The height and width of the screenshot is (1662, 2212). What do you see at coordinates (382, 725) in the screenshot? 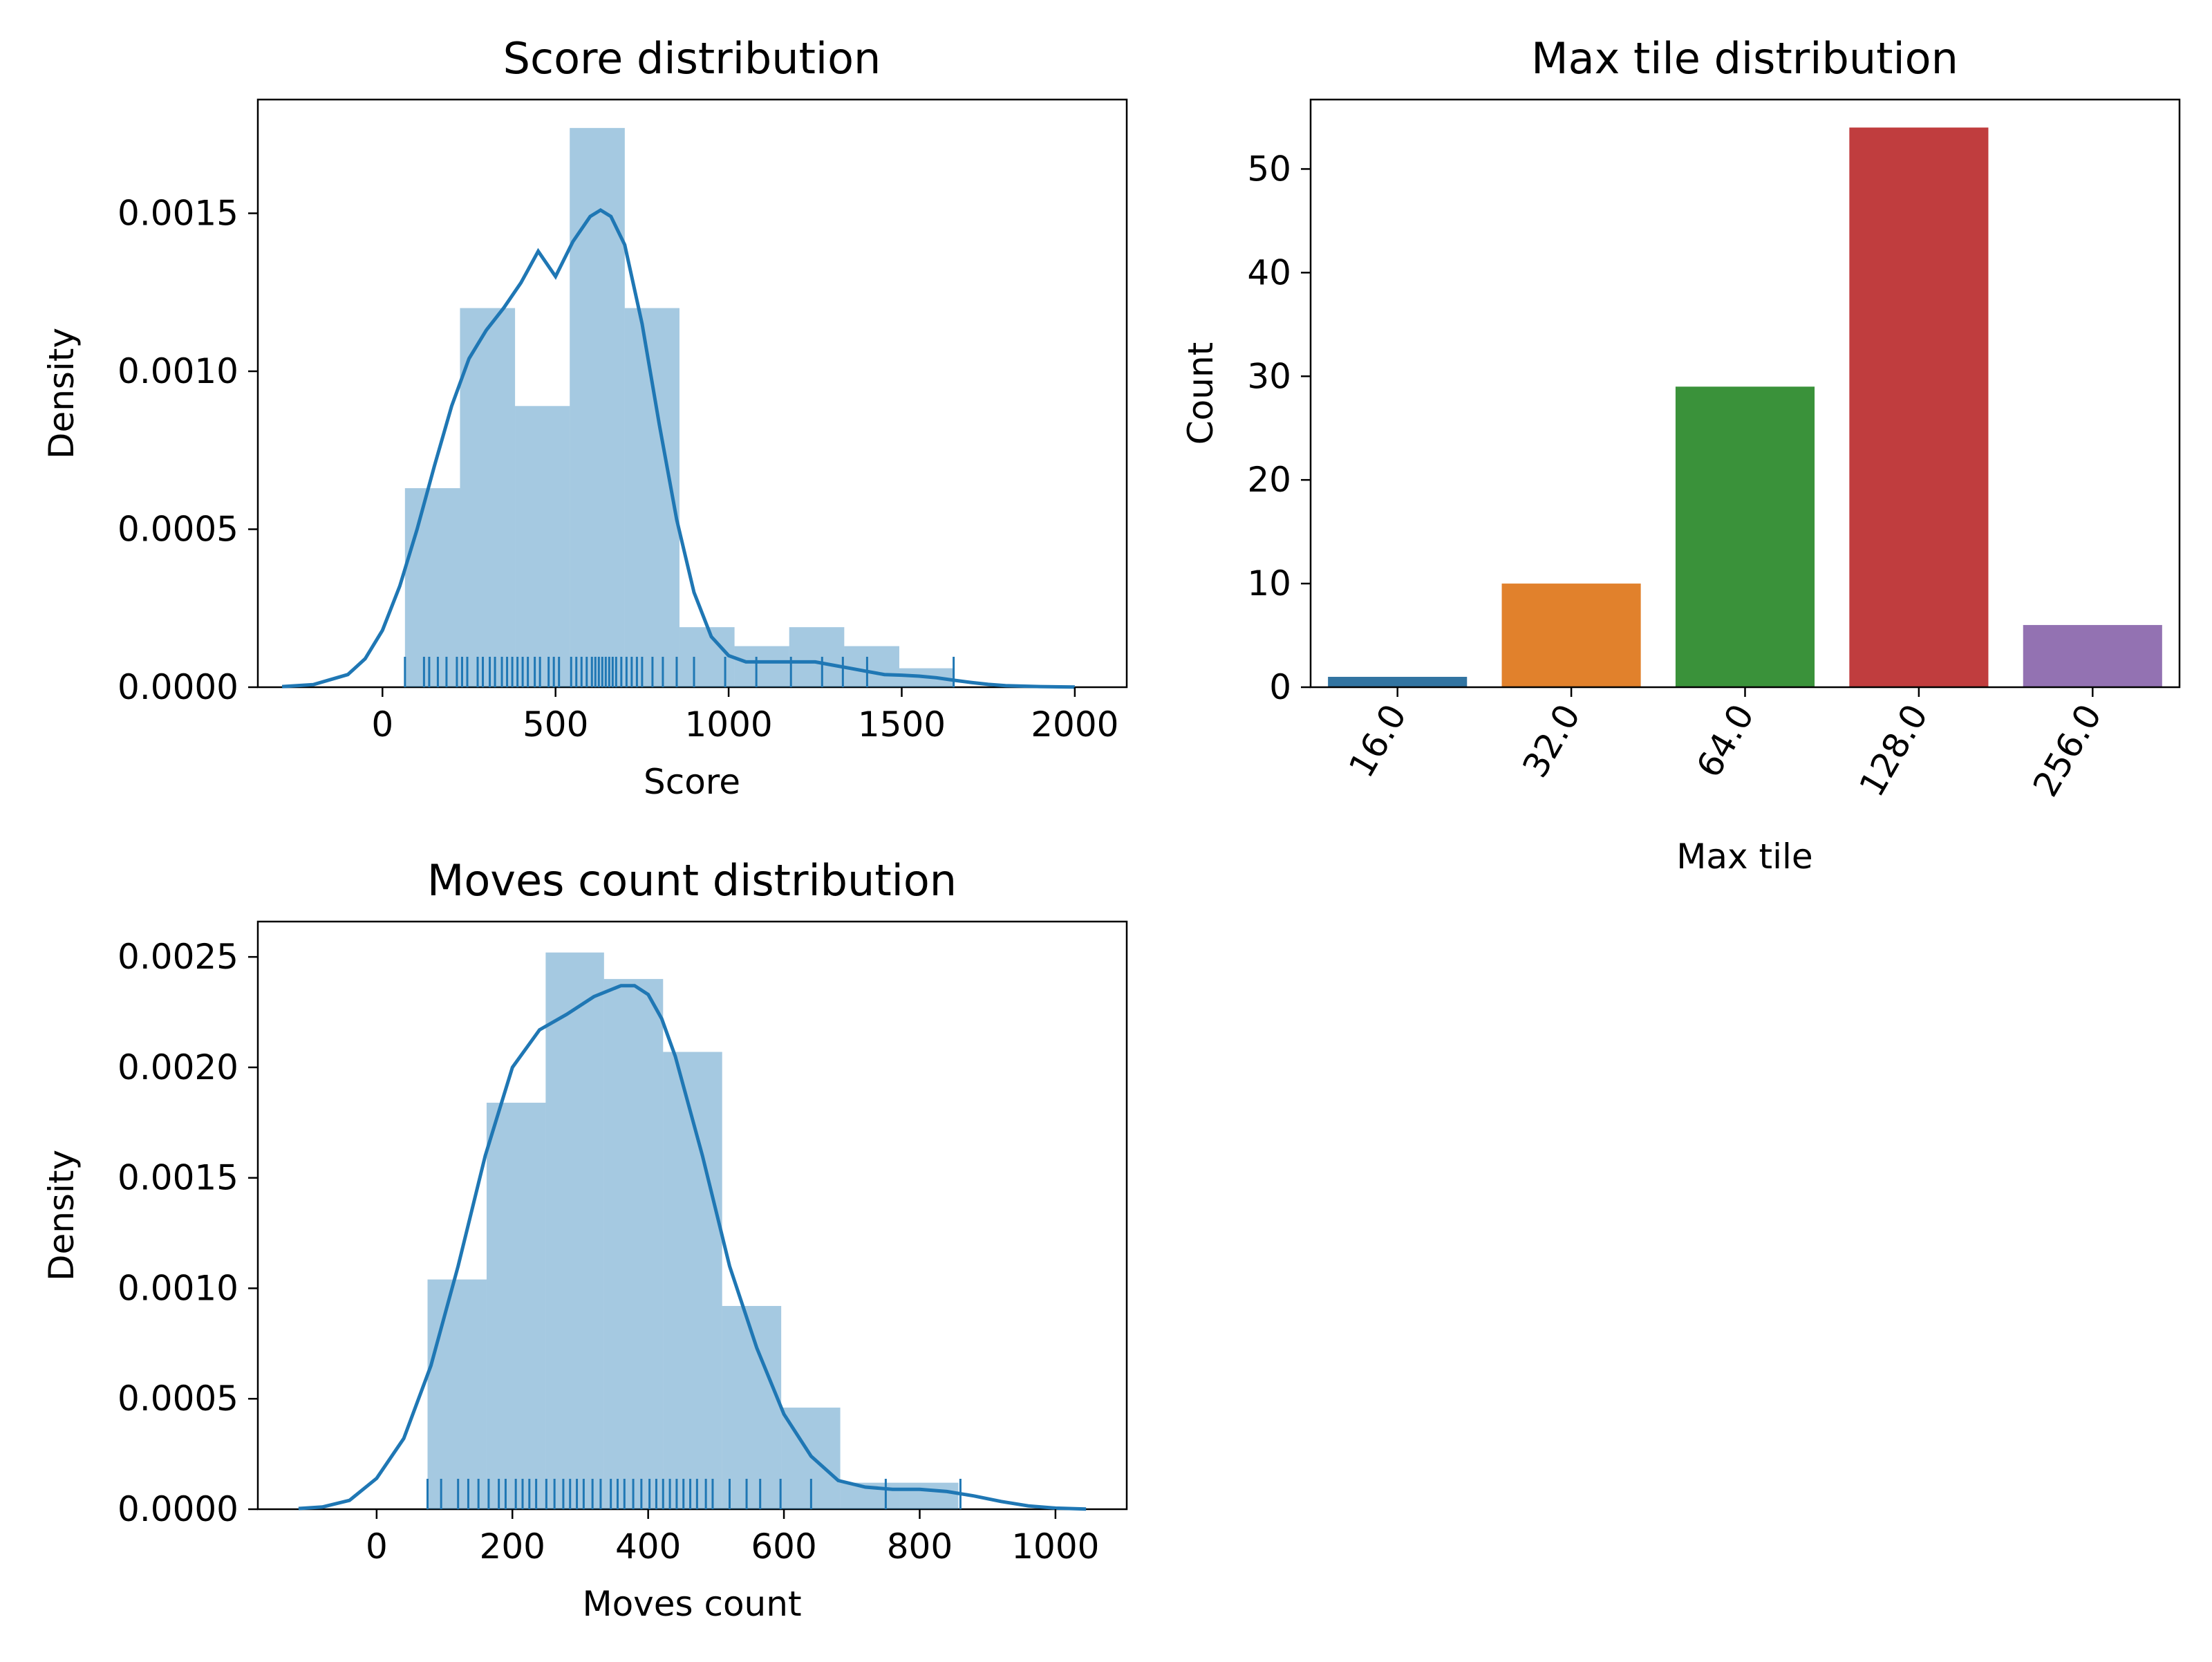
I see `score-x-tick-label: 0` at bounding box center [382, 725].